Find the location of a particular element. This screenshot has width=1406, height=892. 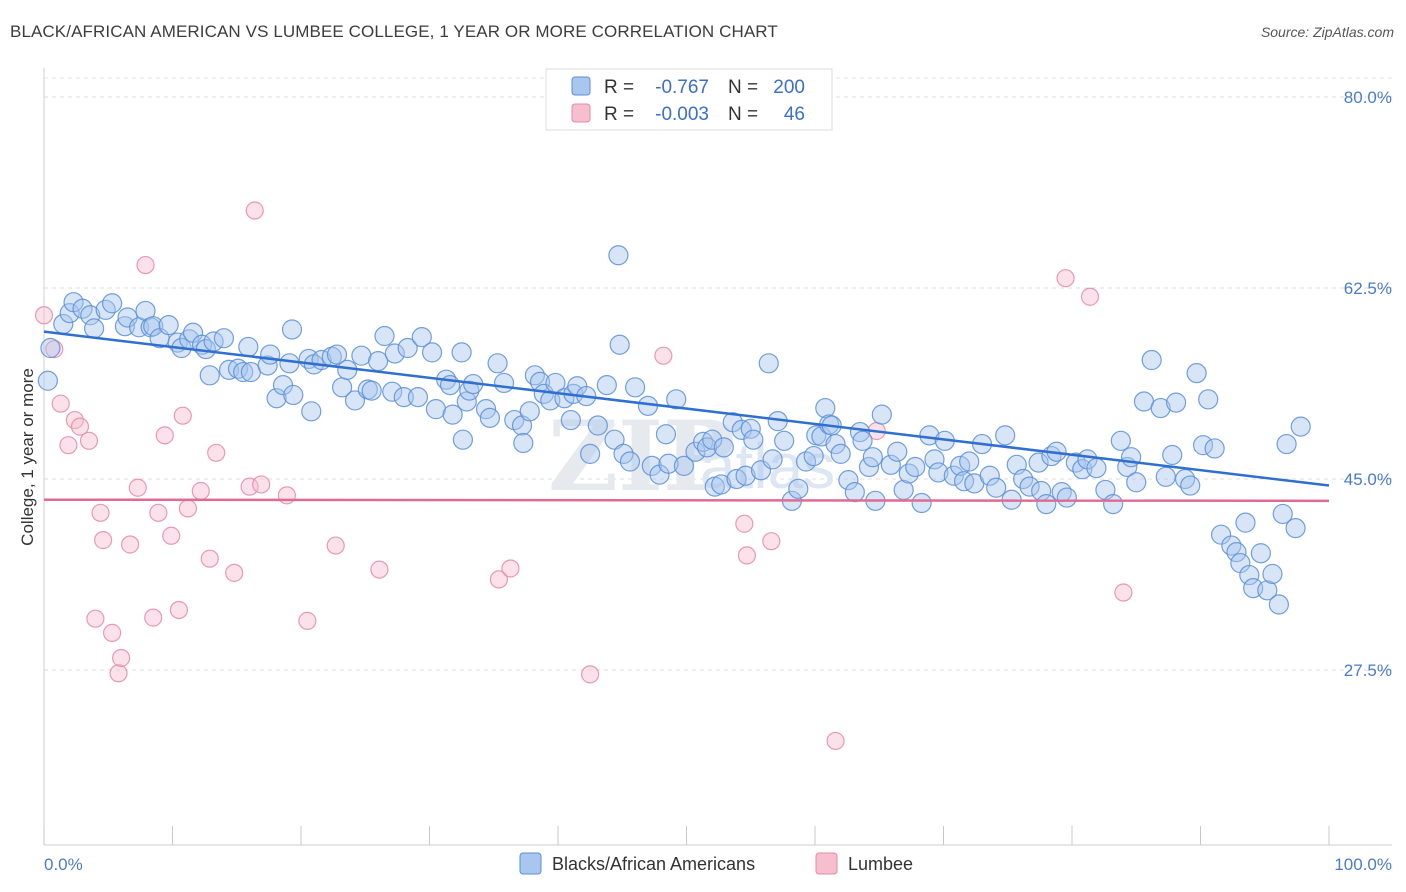

y-tick-labels: 27.5% 45.0% 62.5% 80.0% is located at coordinates (1368, 384).